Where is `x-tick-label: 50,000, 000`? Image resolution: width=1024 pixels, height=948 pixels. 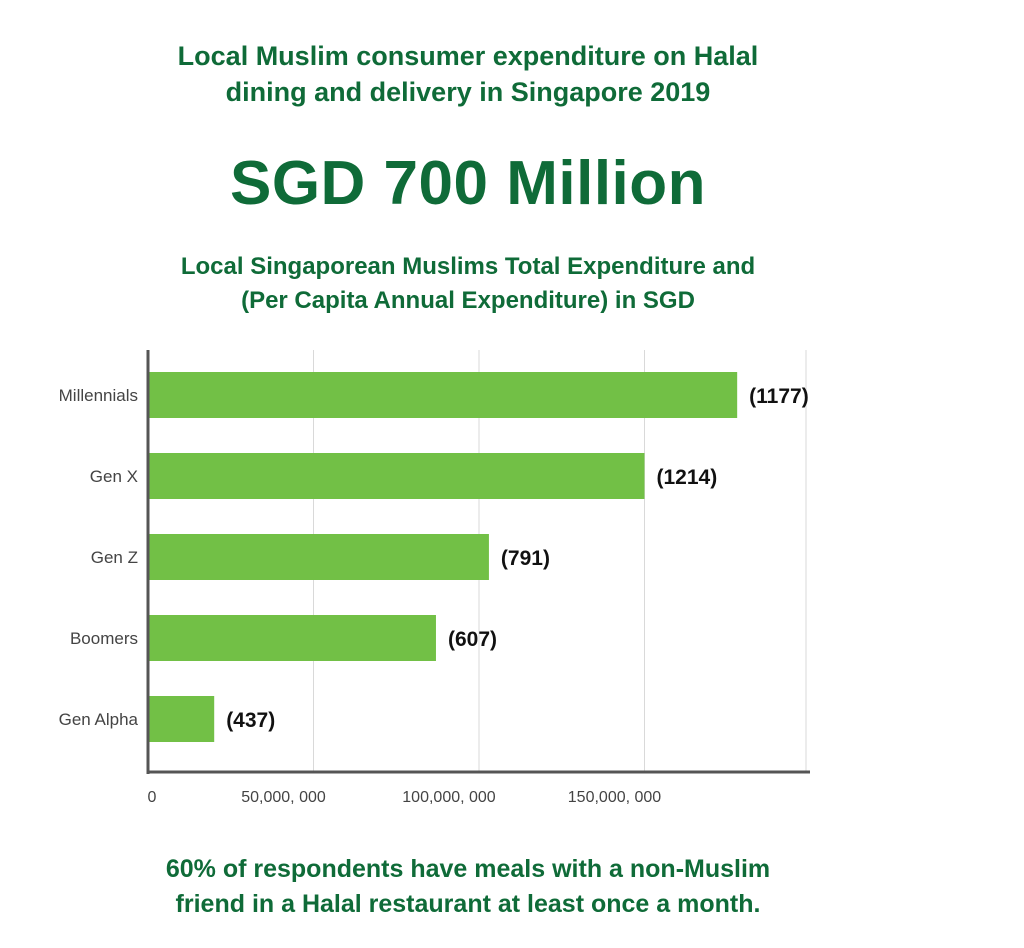 x-tick-label: 50,000, 000 is located at coordinates (283, 797).